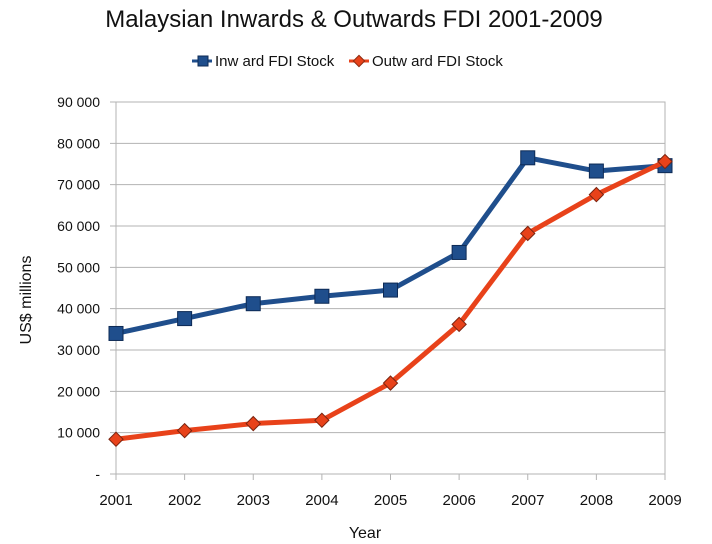 This screenshot has height=544, width=712. I want to click on x-tick-label: 2009, so click(664, 500).